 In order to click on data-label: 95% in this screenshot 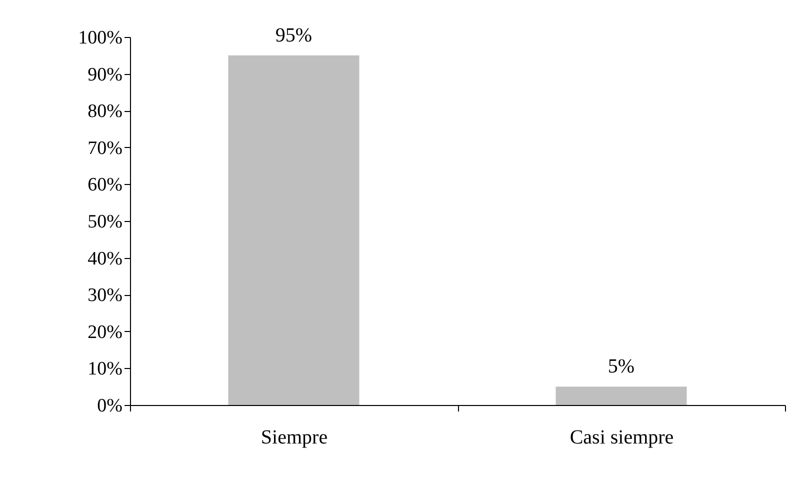, I will do `click(293, 35)`.